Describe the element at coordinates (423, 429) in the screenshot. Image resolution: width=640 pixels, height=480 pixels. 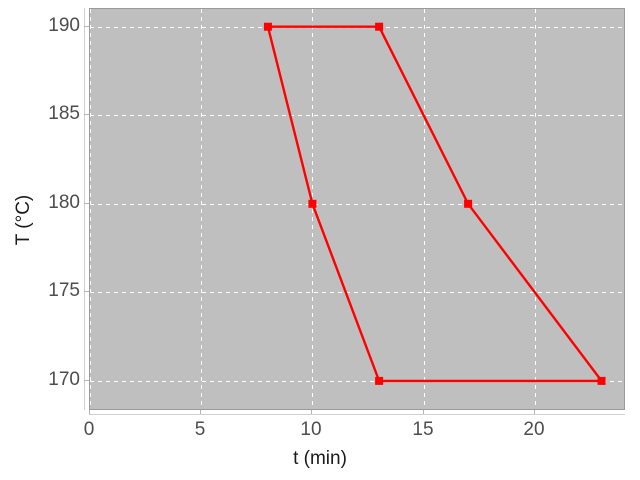
I see `x-tick-label-3: 15` at that location.